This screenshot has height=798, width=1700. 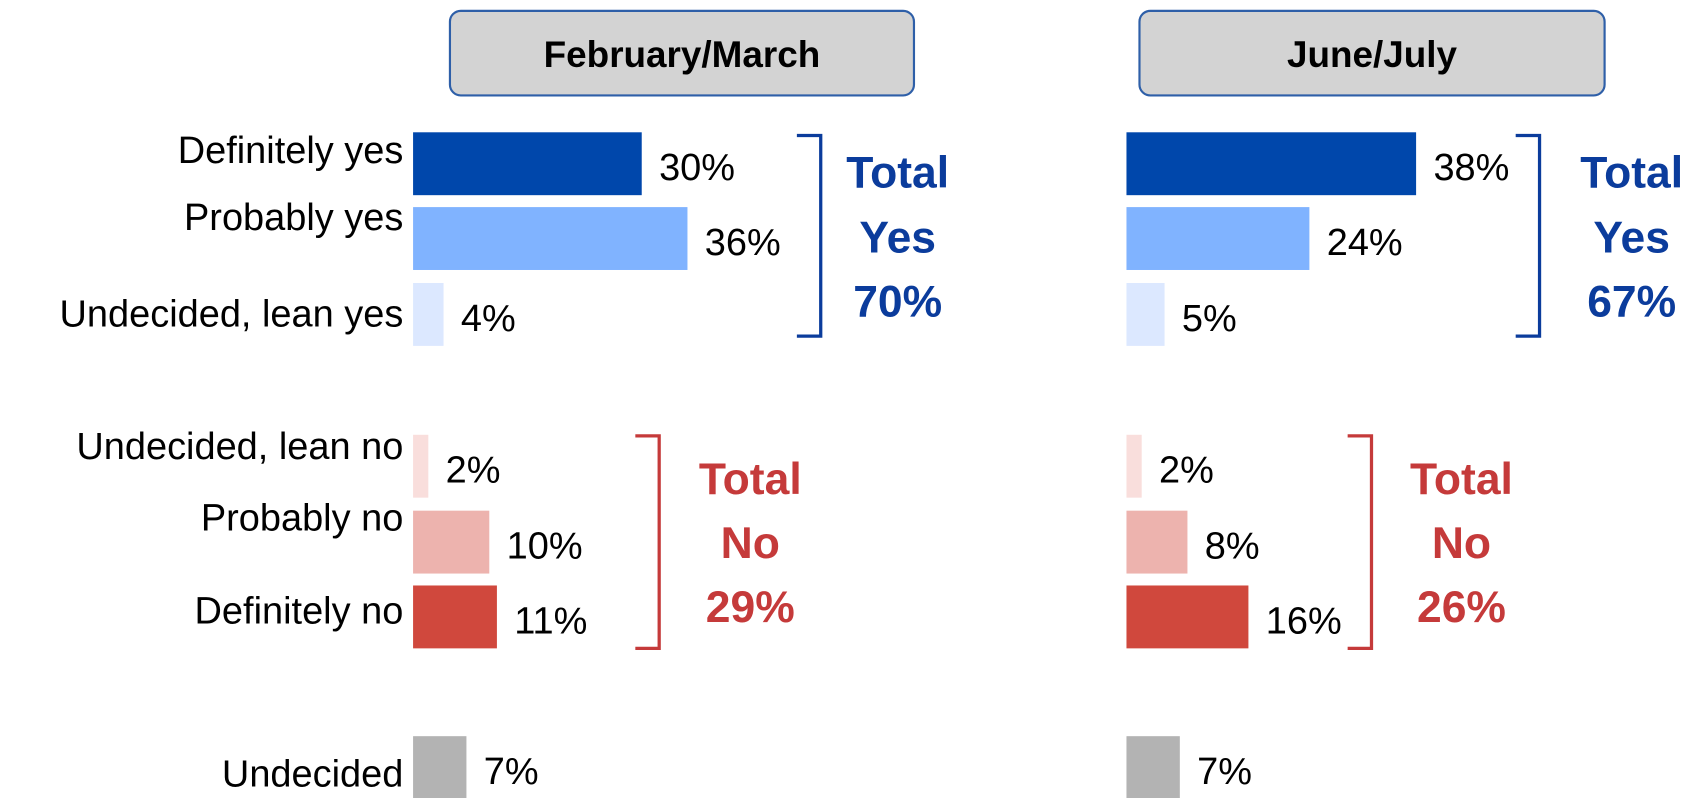 What do you see at coordinates (1232, 547) in the screenshot?
I see `value-label: 8%` at bounding box center [1232, 547].